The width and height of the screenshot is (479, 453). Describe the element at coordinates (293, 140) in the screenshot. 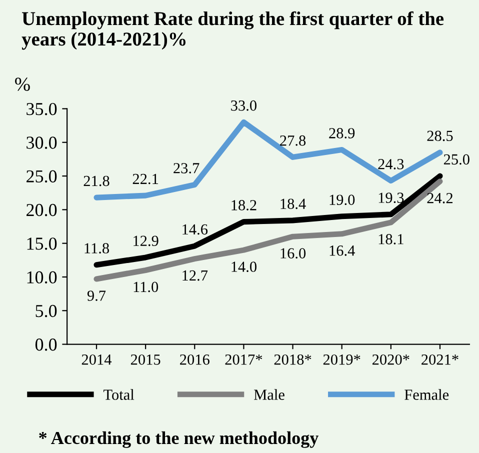

I see `data-label: 27.8` at that location.